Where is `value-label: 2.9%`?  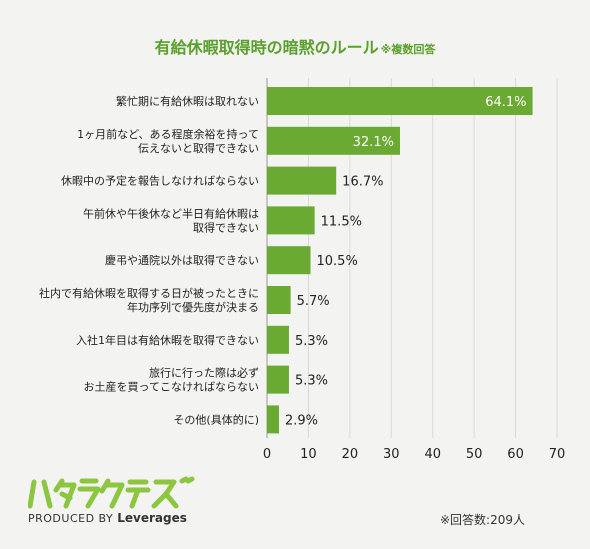 value-label: 2.9% is located at coordinates (301, 420).